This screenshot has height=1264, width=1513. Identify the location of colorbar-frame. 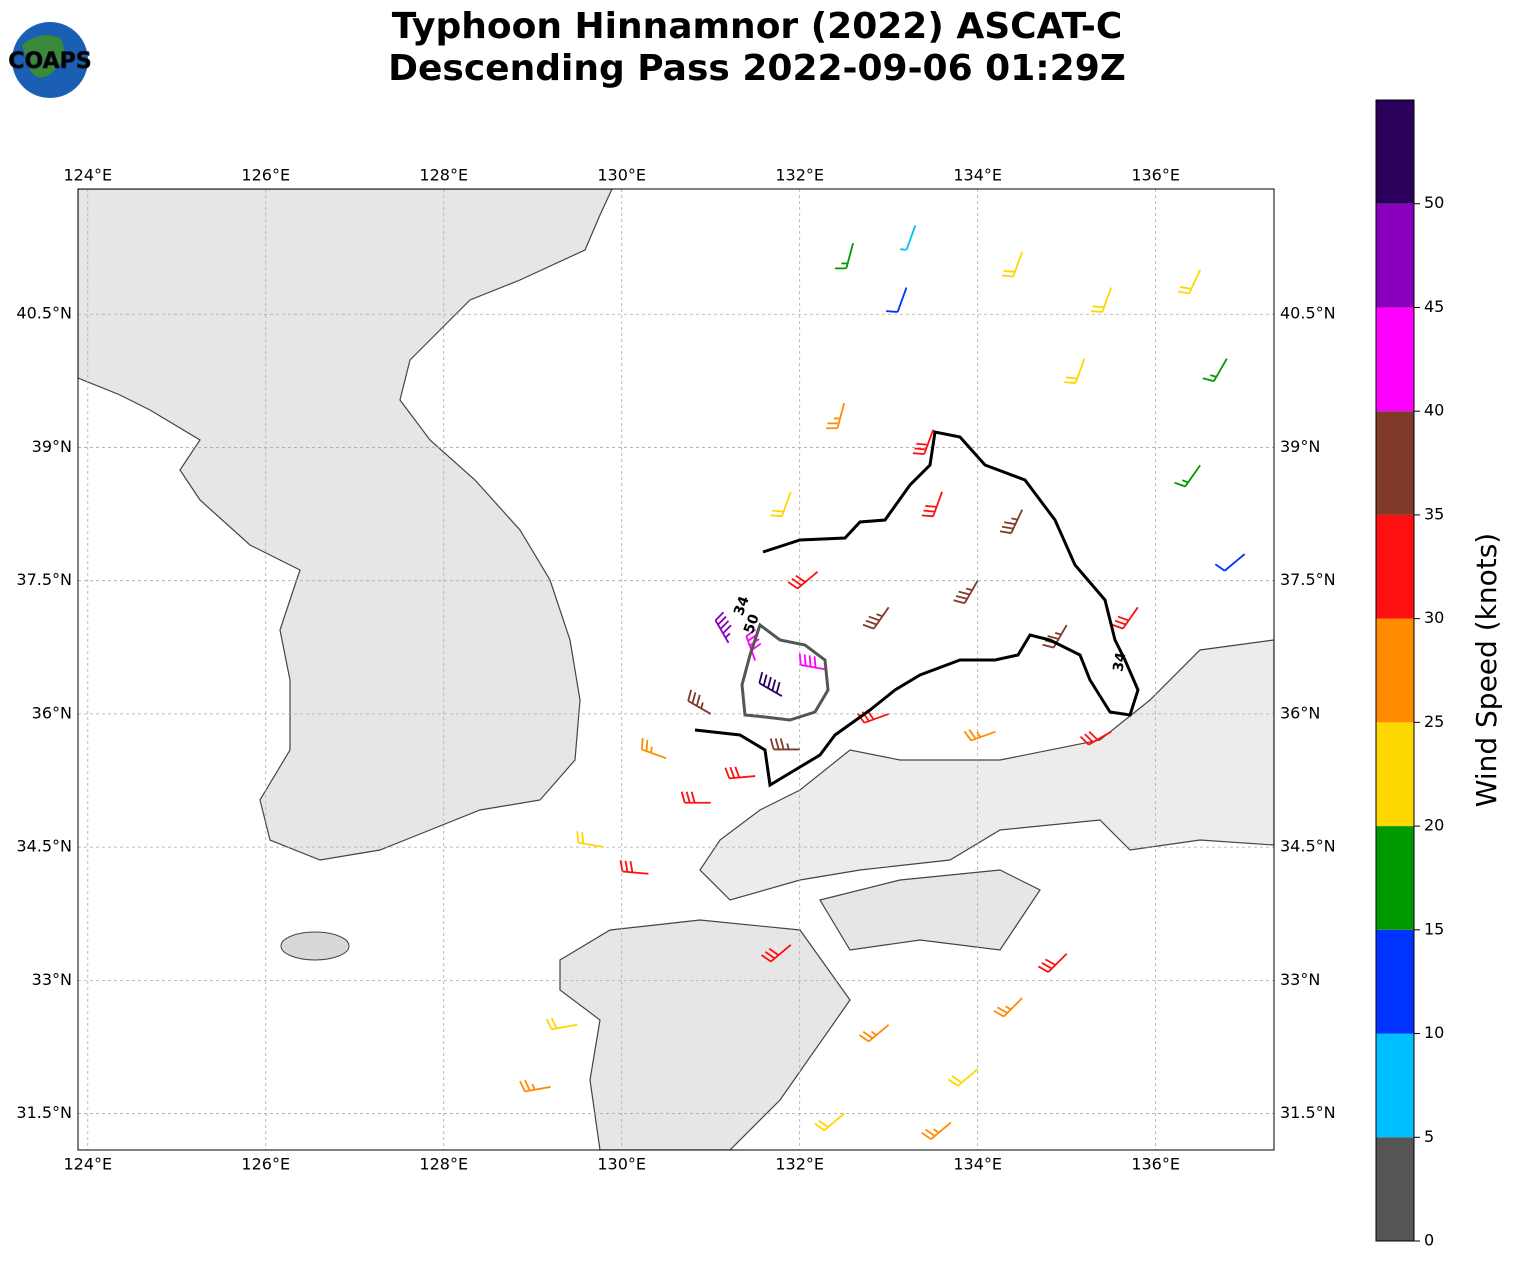
(1395, 670).